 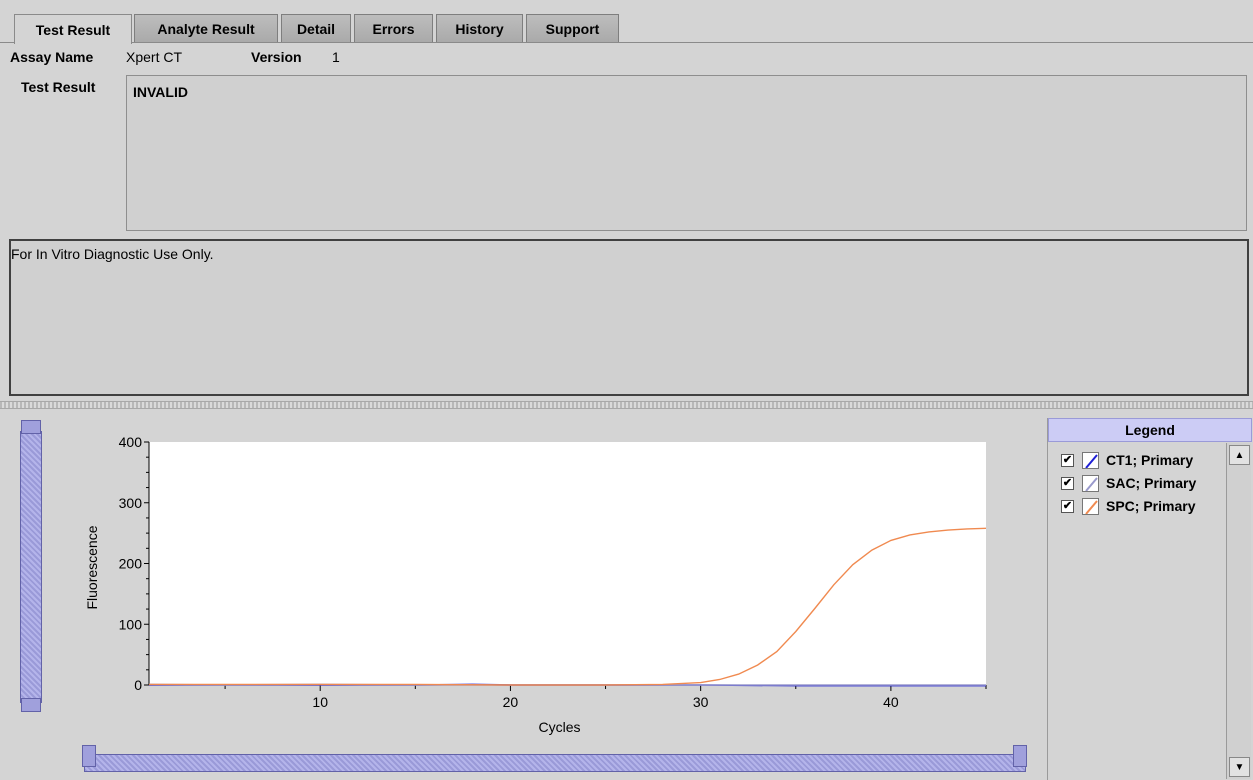 I want to click on version-label: Version, so click(x=276, y=57).